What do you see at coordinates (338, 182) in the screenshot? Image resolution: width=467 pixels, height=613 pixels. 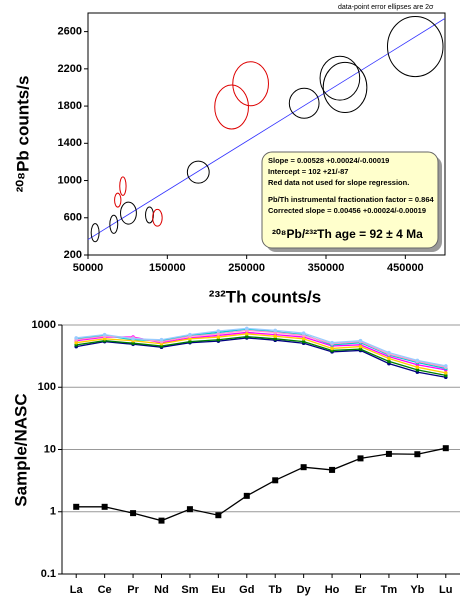 I see `box-text: Red data not used for slope regression.` at bounding box center [338, 182].